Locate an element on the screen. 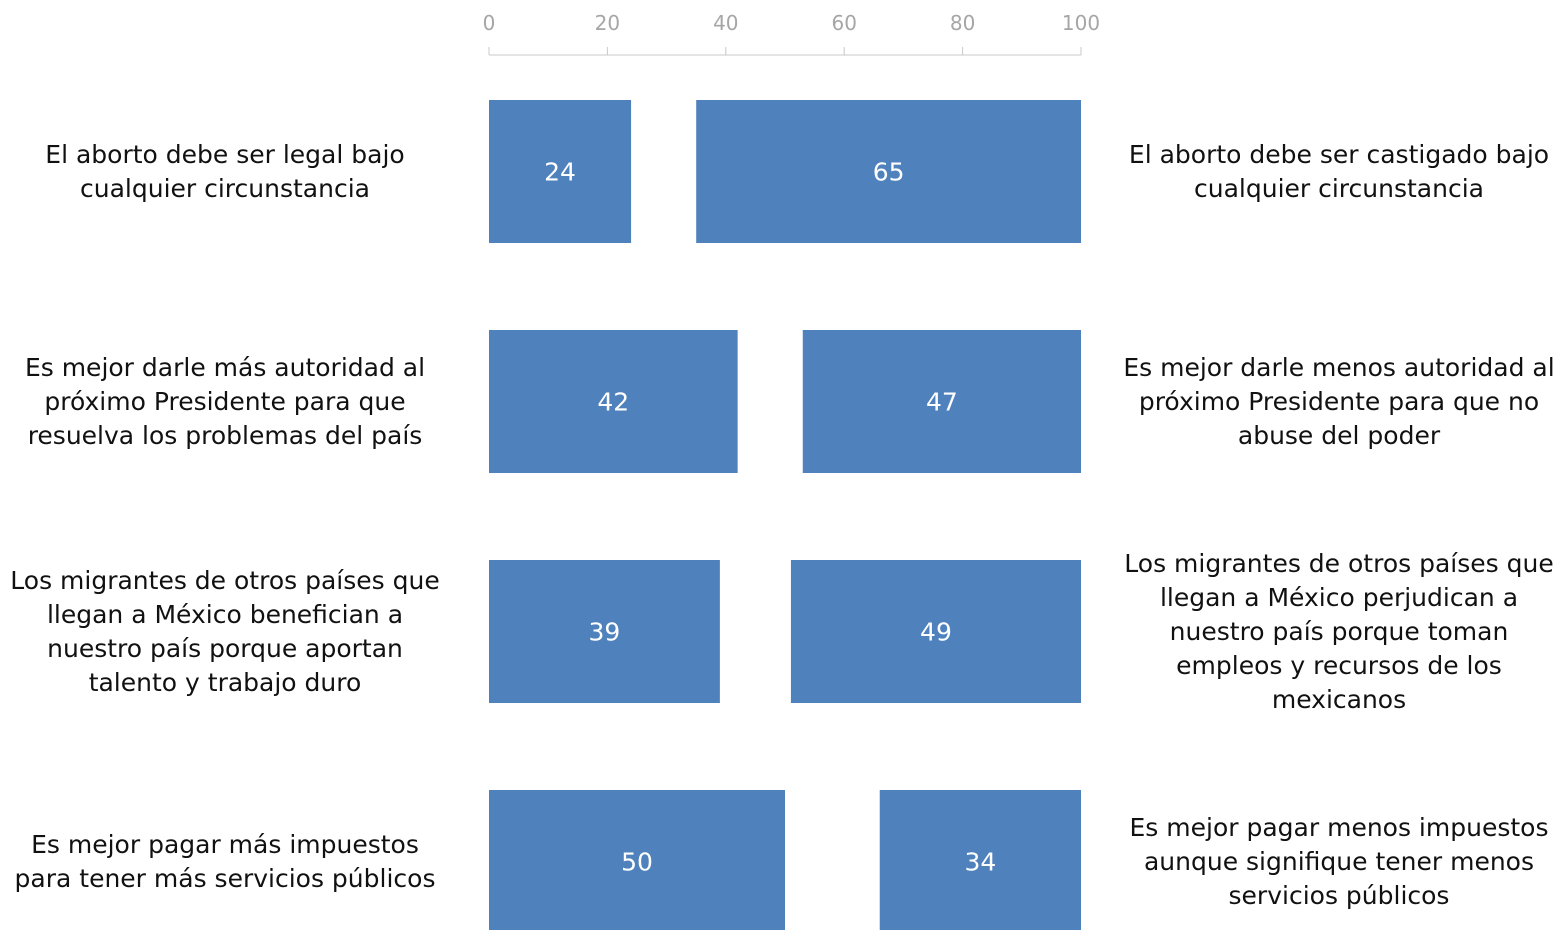  data-label-right: 65 is located at coordinates (889, 172).